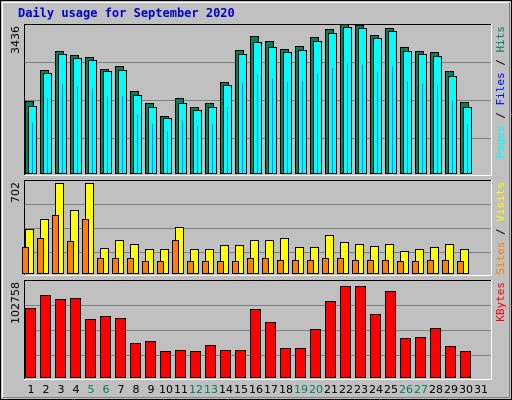  What do you see at coordinates (76, 389) in the screenshot?
I see `day-label: 4` at bounding box center [76, 389].